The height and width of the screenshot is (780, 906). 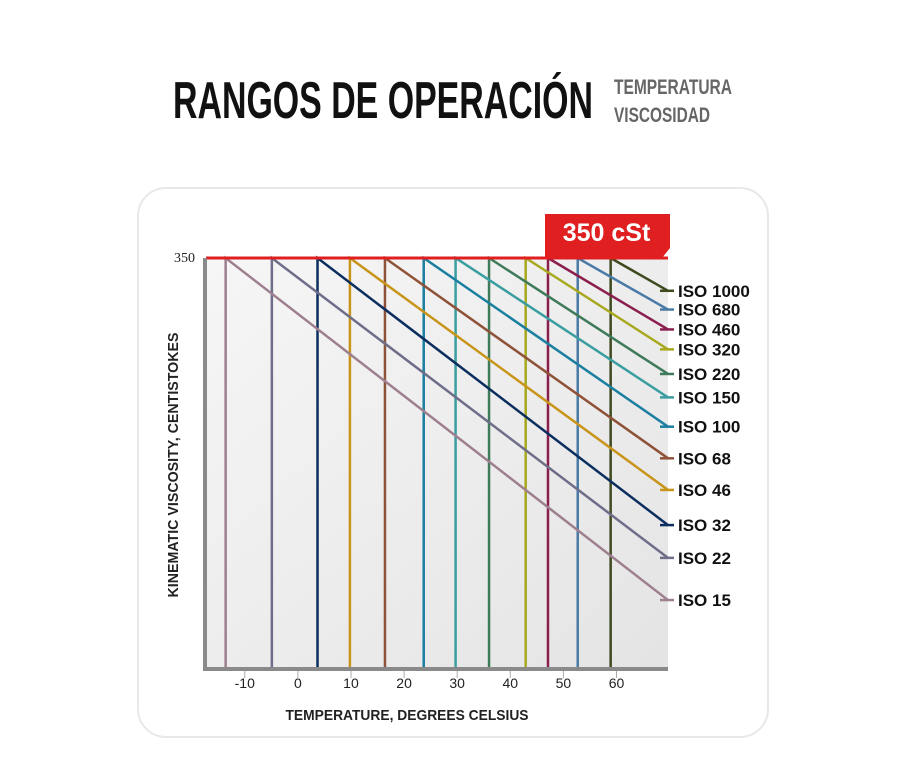 What do you see at coordinates (617, 683) in the screenshot?
I see `x-tick-label: 60` at bounding box center [617, 683].